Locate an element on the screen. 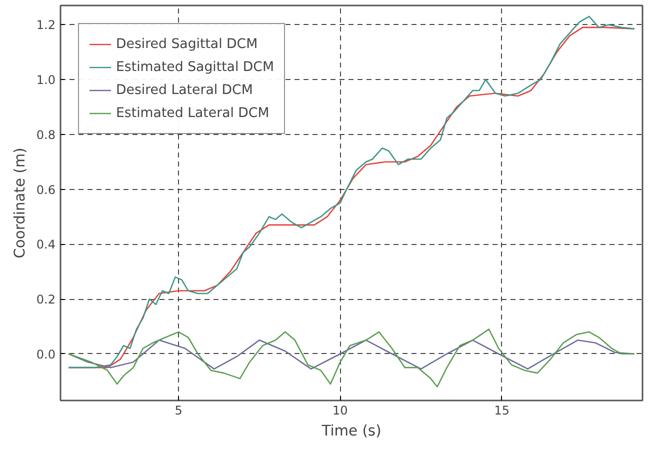 This screenshot has height=455, width=654. y-tick-label: 0.8 is located at coordinates (46, 135).